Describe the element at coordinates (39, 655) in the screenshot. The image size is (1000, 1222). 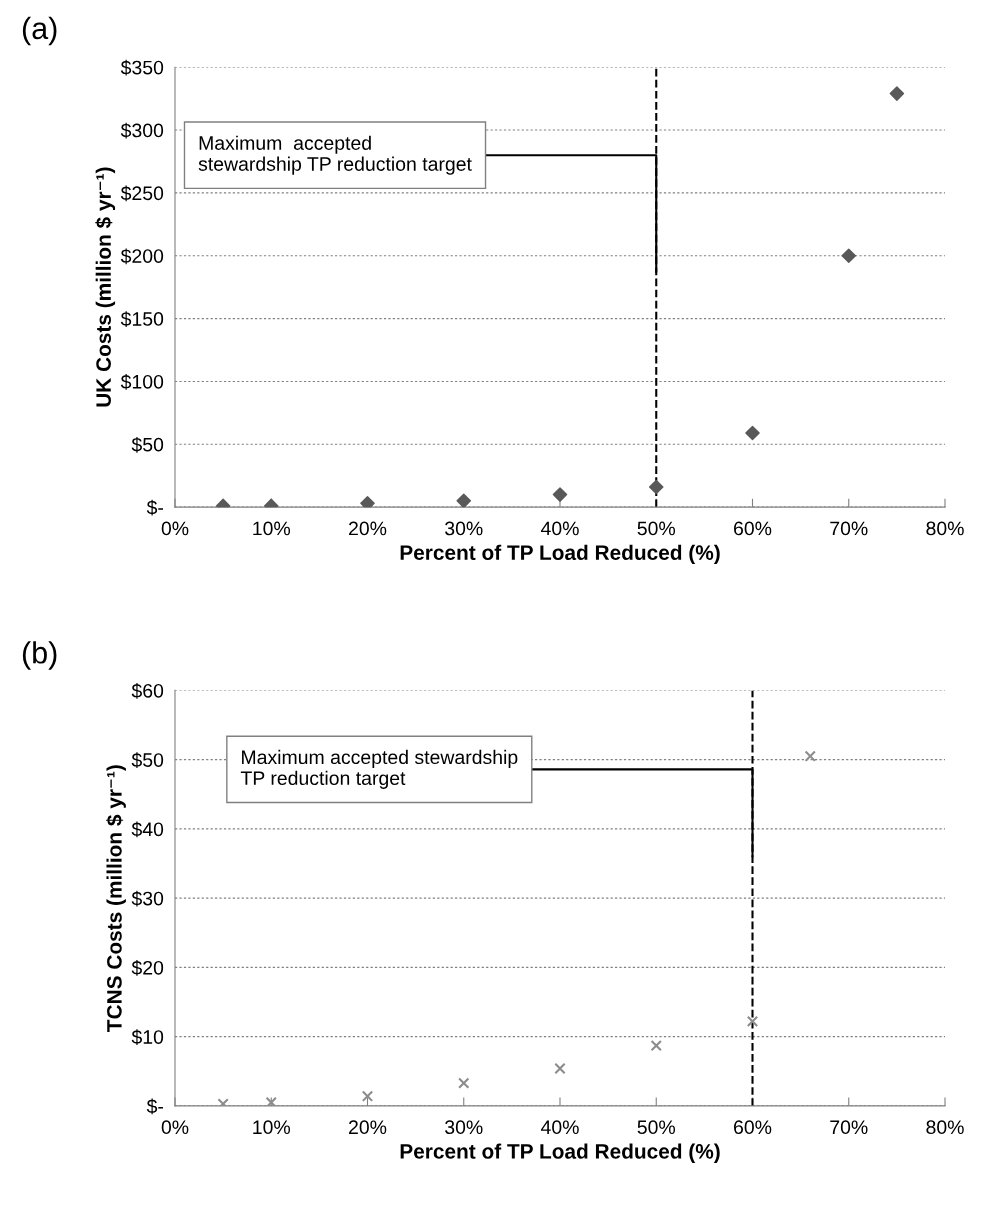
I see `text: (b)` at that location.